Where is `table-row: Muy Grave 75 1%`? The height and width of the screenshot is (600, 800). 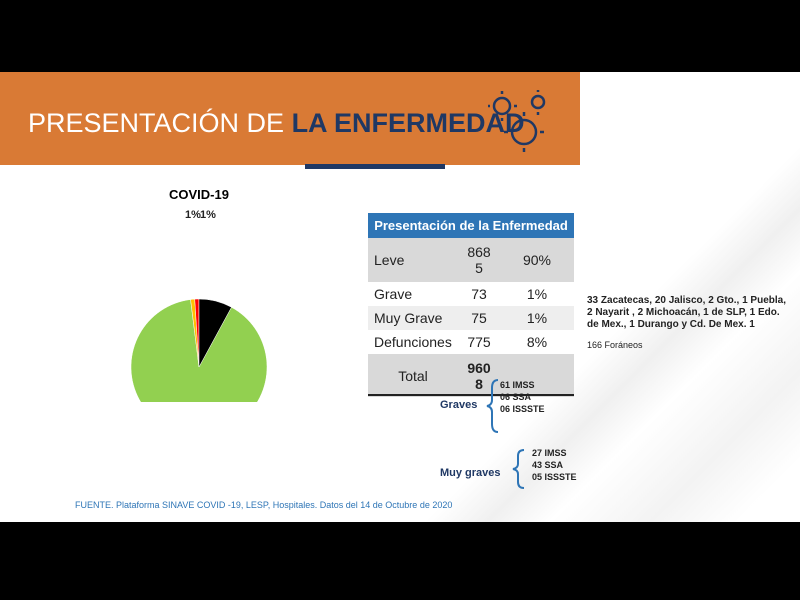 table-row: Muy Grave 75 1% is located at coordinates (471, 318).